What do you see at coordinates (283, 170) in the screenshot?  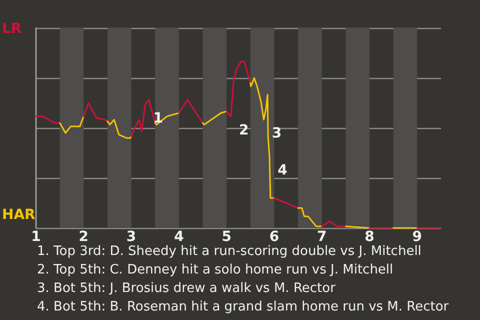 I see `annotation: 4` at bounding box center [283, 170].